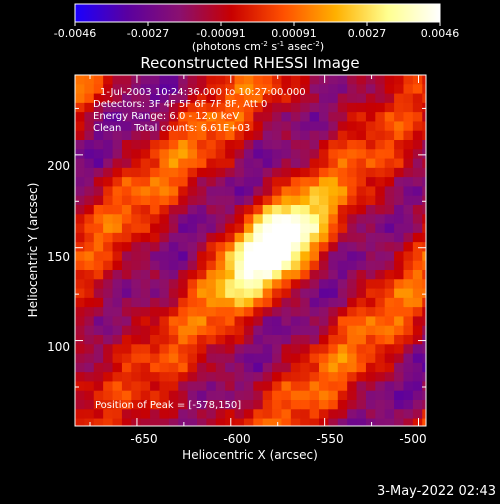  What do you see at coordinates (236, 439) in the screenshot?
I see `x-tick-label: -600` at bounding box center [236, 439].